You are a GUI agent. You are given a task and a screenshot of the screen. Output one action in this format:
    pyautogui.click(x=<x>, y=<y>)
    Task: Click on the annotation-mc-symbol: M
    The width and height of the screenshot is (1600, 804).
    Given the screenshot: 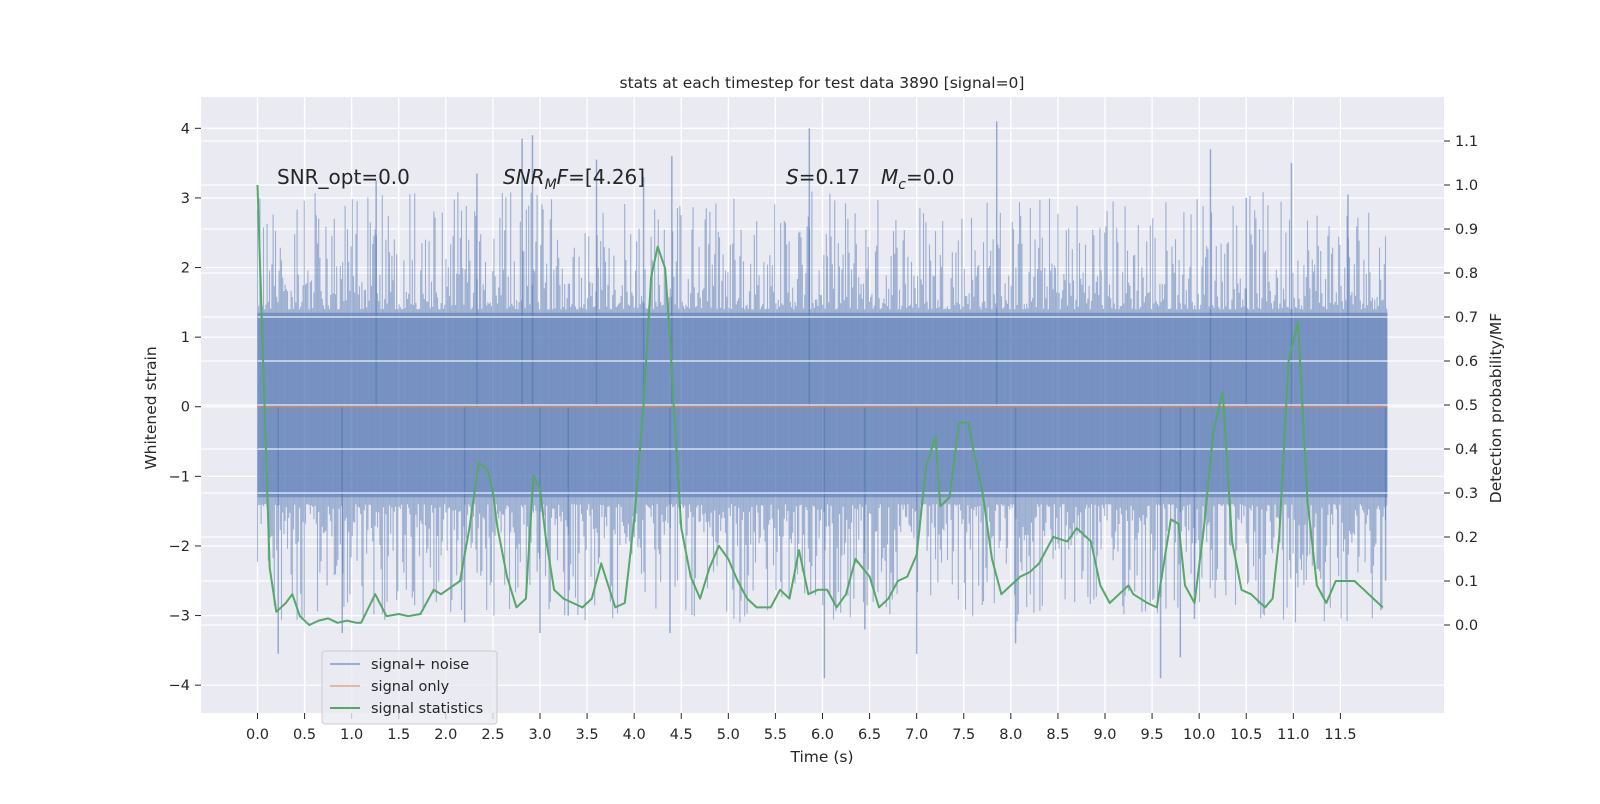 What is the action you would take?
    pyautogui.click(x=889, y=177)
    